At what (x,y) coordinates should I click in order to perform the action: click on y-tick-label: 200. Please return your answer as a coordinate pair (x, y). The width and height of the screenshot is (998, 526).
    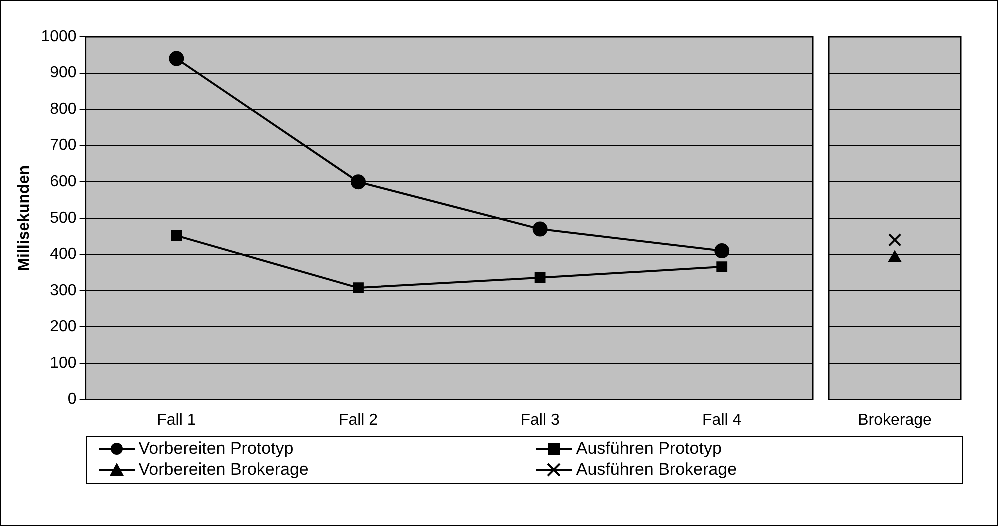
    Looking at the image, I should click on (63, 327).